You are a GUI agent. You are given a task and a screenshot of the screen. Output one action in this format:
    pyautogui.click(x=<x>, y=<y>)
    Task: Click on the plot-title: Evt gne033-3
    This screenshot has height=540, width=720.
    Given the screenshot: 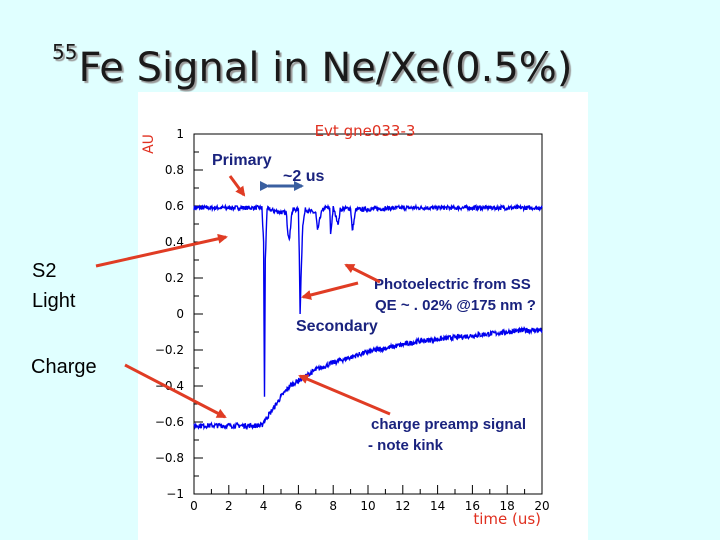 What is the action you would take?
    pyautogui.click(x=365, y=131)
    